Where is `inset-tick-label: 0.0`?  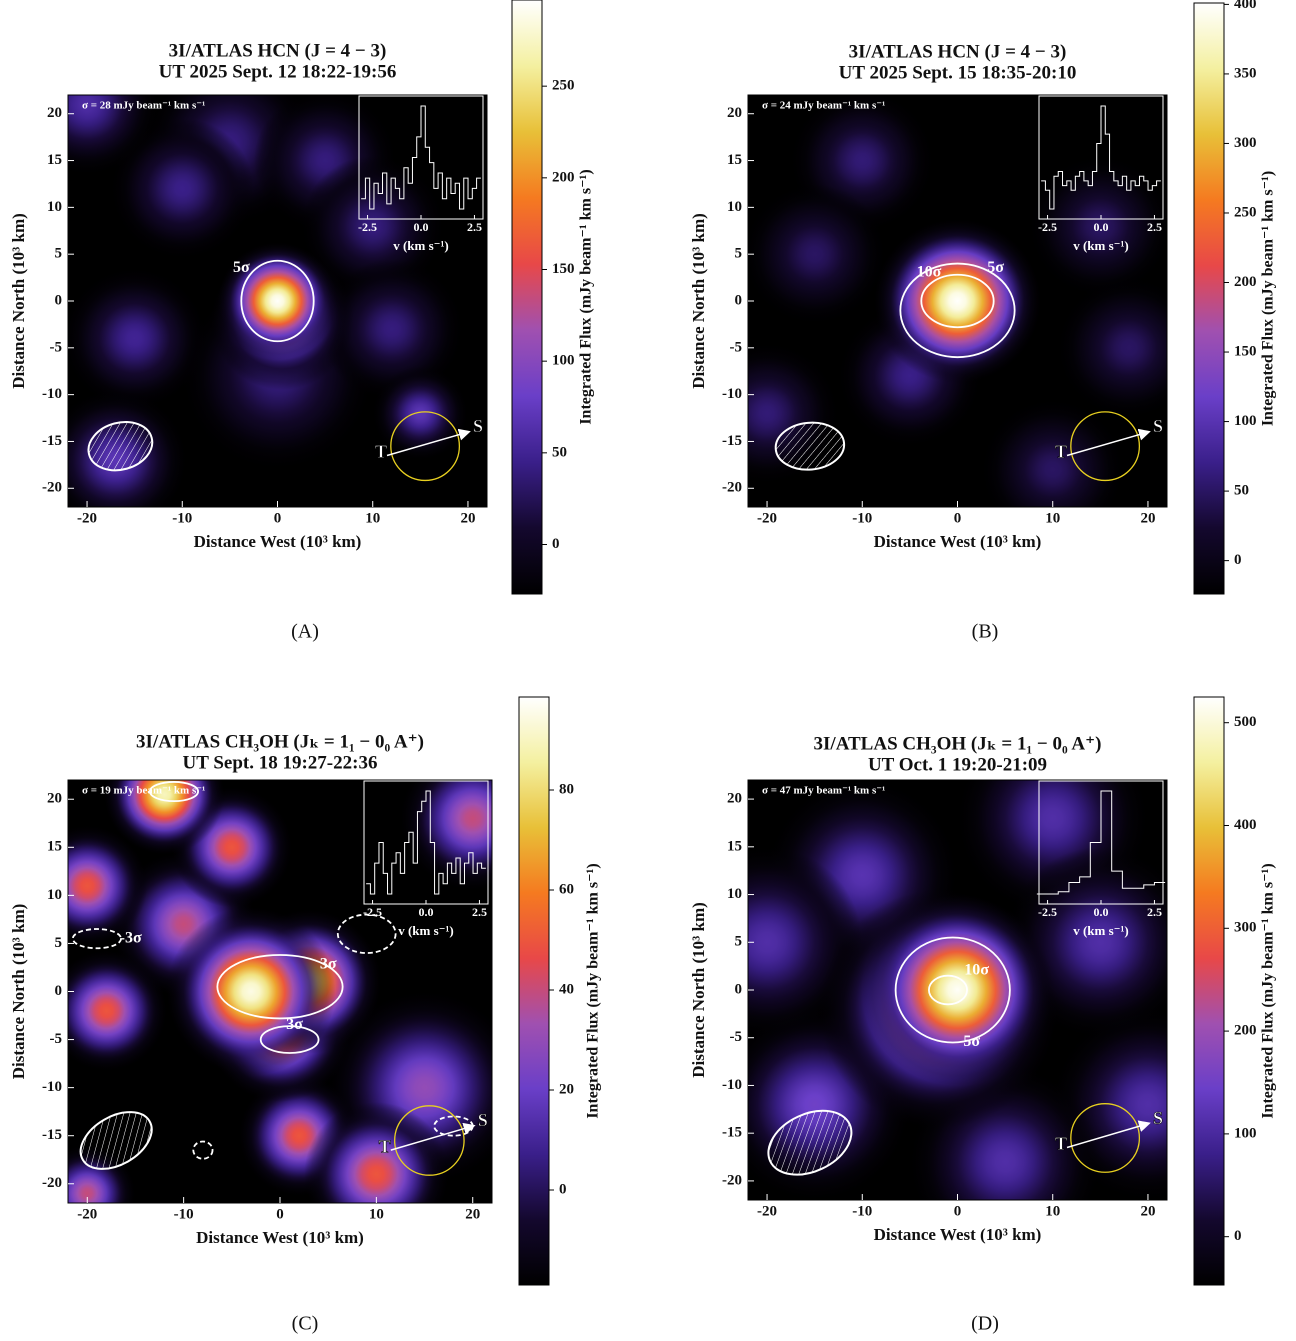
inset-tick-label: 0.0 is located at coordinates (1101, 227).